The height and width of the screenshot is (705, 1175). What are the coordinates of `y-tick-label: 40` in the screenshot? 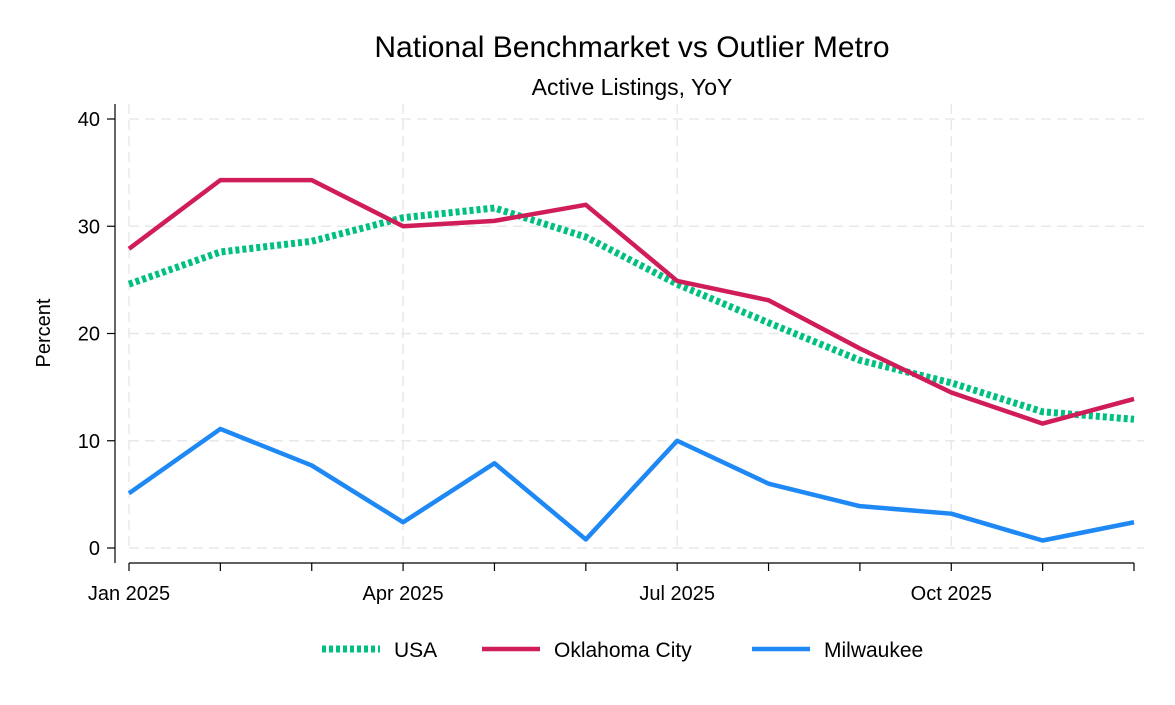 It's located at (89, 120).